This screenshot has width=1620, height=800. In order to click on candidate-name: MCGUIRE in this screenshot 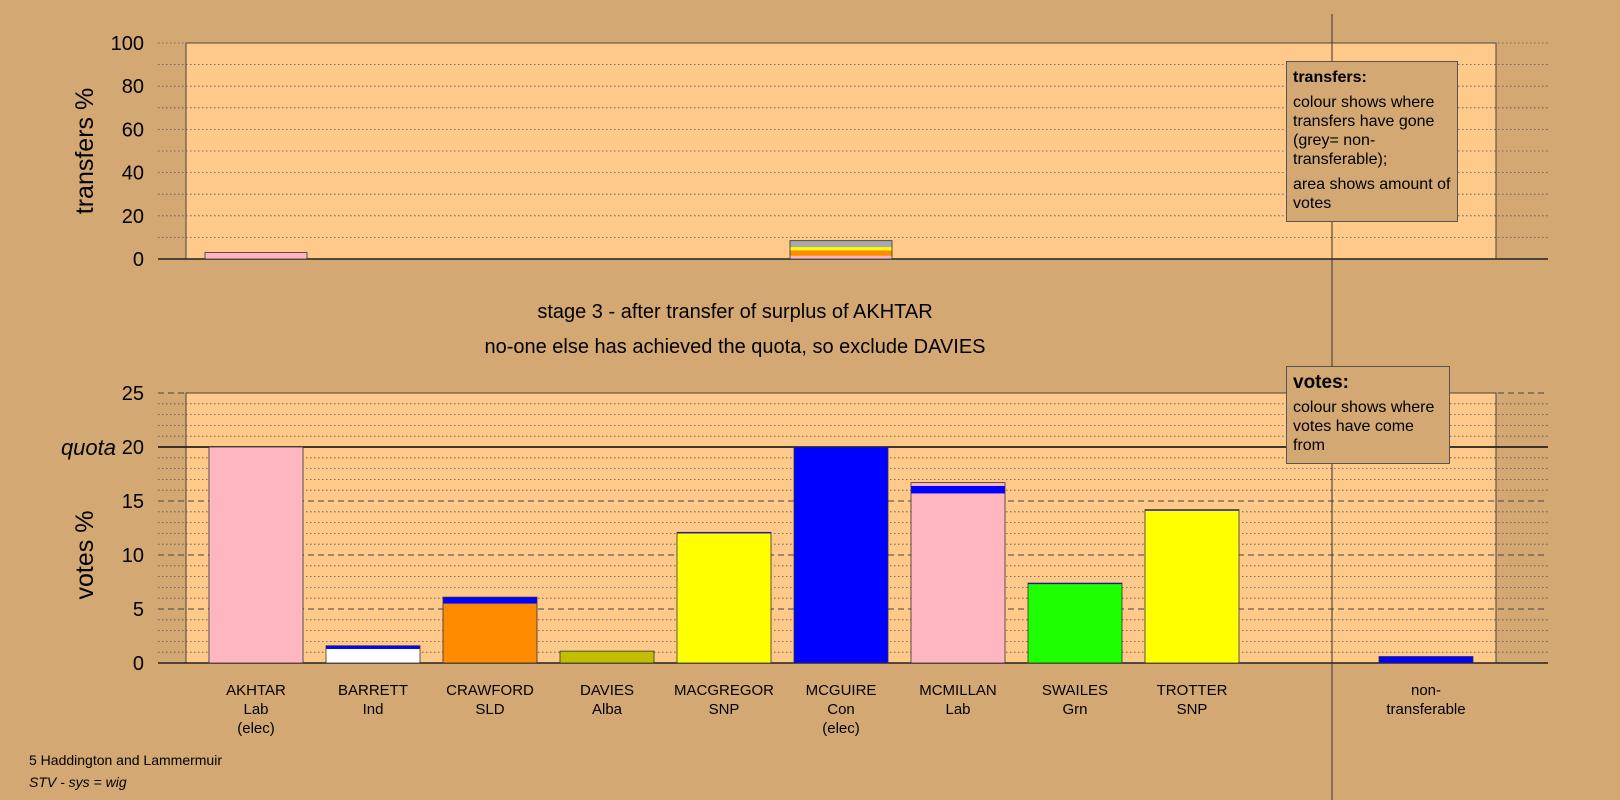, I will do `click(841, 690)`.